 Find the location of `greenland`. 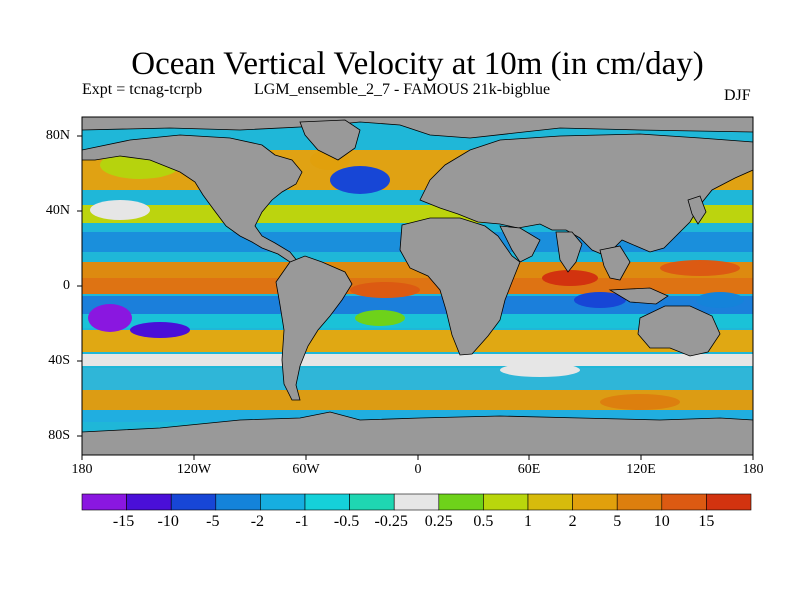

greenland is located at coordinates (330, 140).